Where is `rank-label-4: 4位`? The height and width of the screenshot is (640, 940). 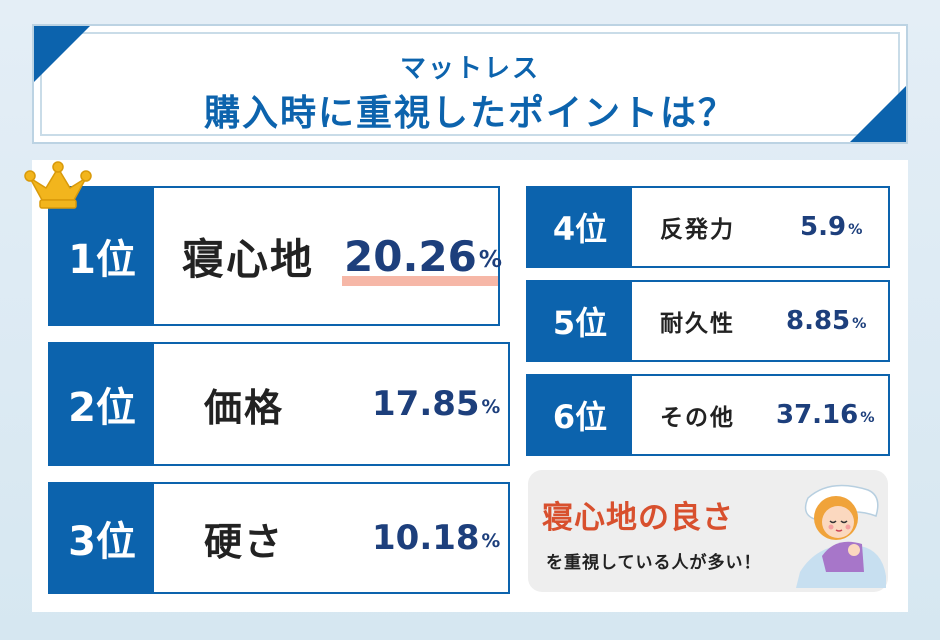
rank-label-4: 4位 is located at coordinates (580, 227).